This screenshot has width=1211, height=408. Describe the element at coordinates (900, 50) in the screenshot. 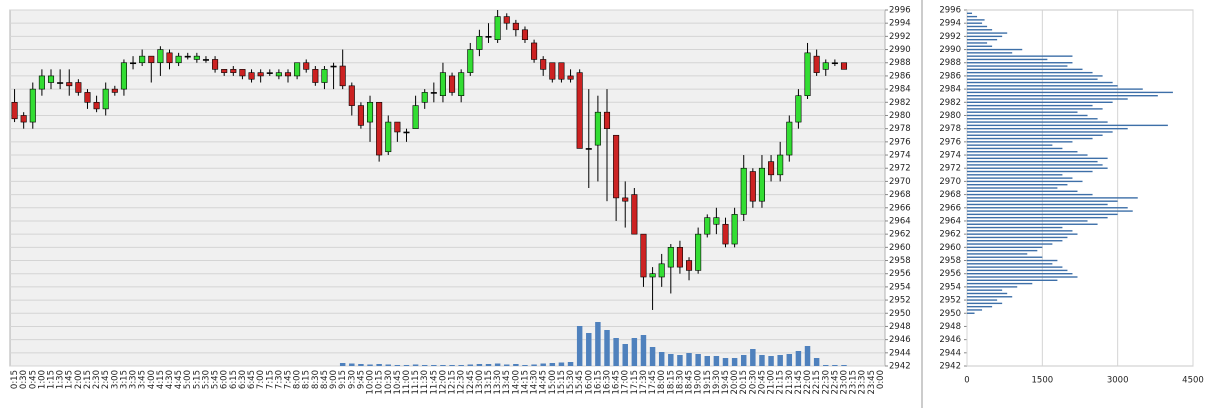

I see `y-tick-label: 2990` at that location.